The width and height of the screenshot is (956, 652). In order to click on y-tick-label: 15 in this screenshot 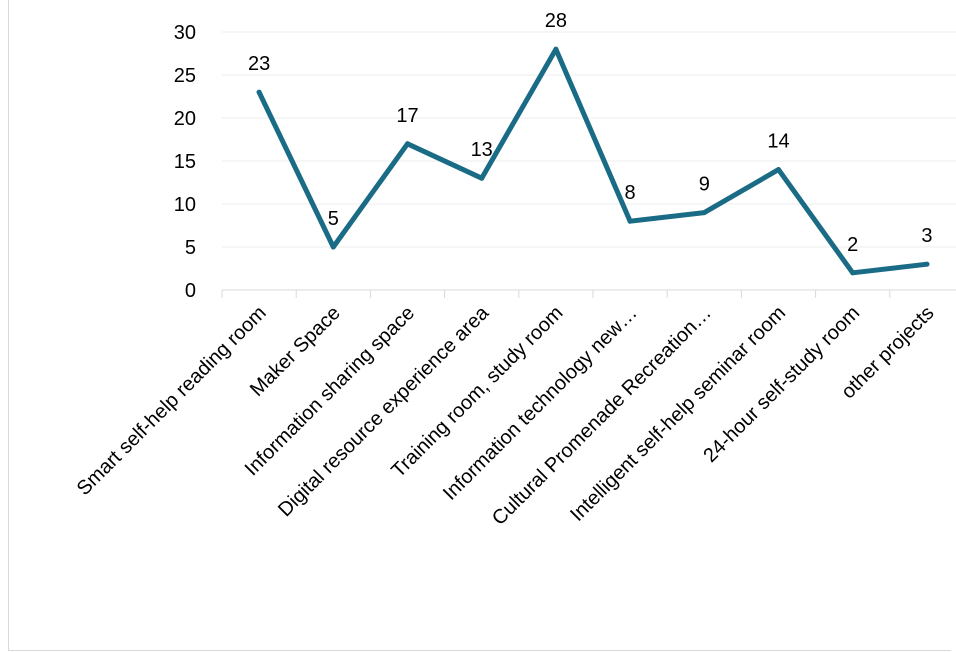, I will do `click(185, 162)`.